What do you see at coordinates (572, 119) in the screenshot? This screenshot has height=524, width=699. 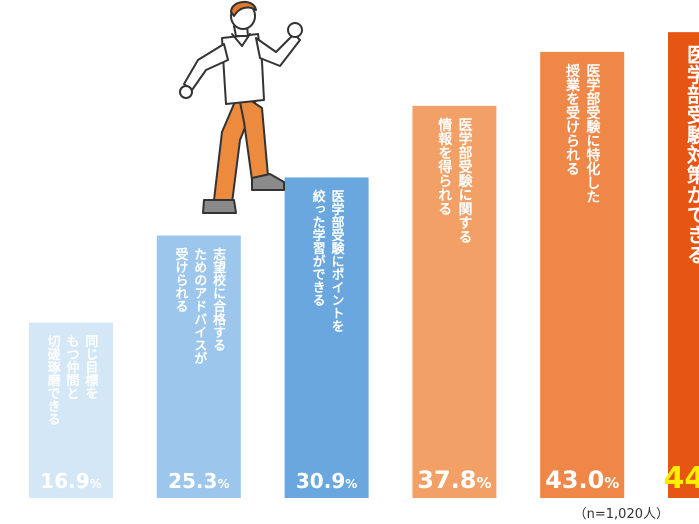 I see `bar-category-label-line: 授業を受けられる` at bounding box center [572, 119].